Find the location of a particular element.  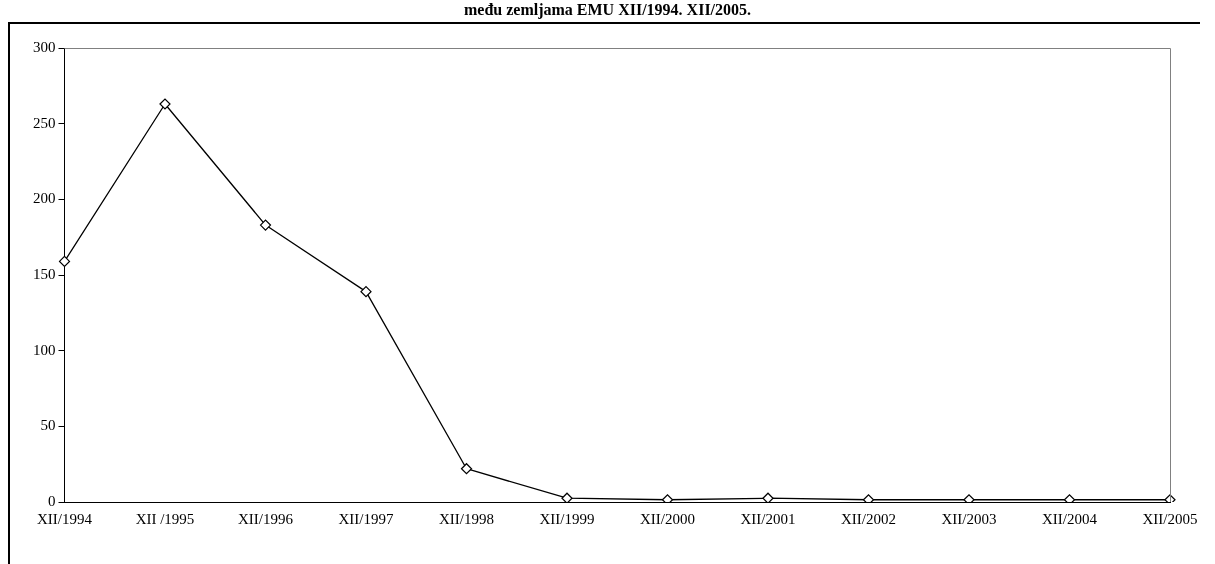

y-tick-label: 100 is located at coordinates (44, 349).